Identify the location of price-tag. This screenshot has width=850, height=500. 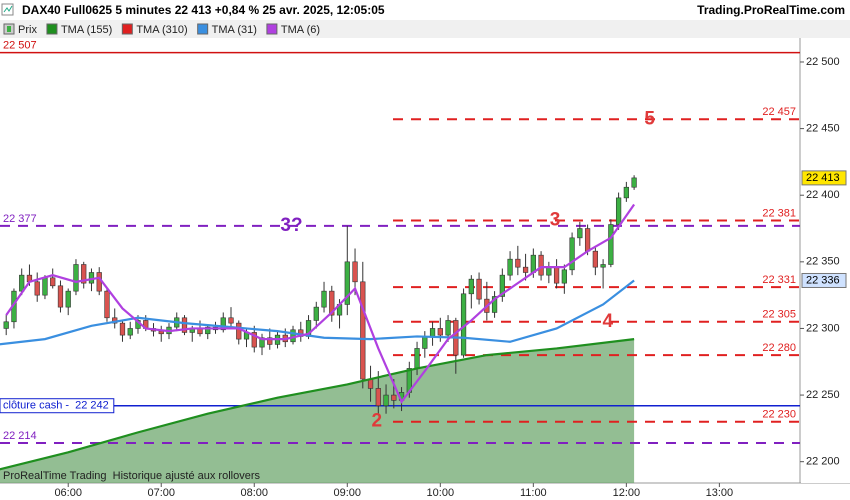
(824, 280).